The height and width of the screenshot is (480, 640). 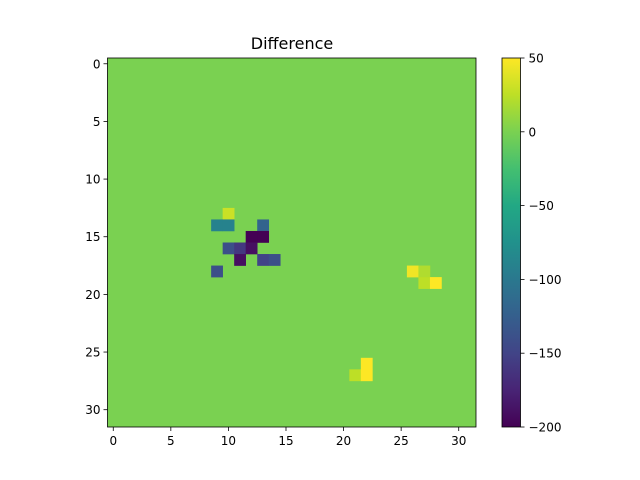 I want to click on x-tick-label: 0, so click(x=113, y=441).